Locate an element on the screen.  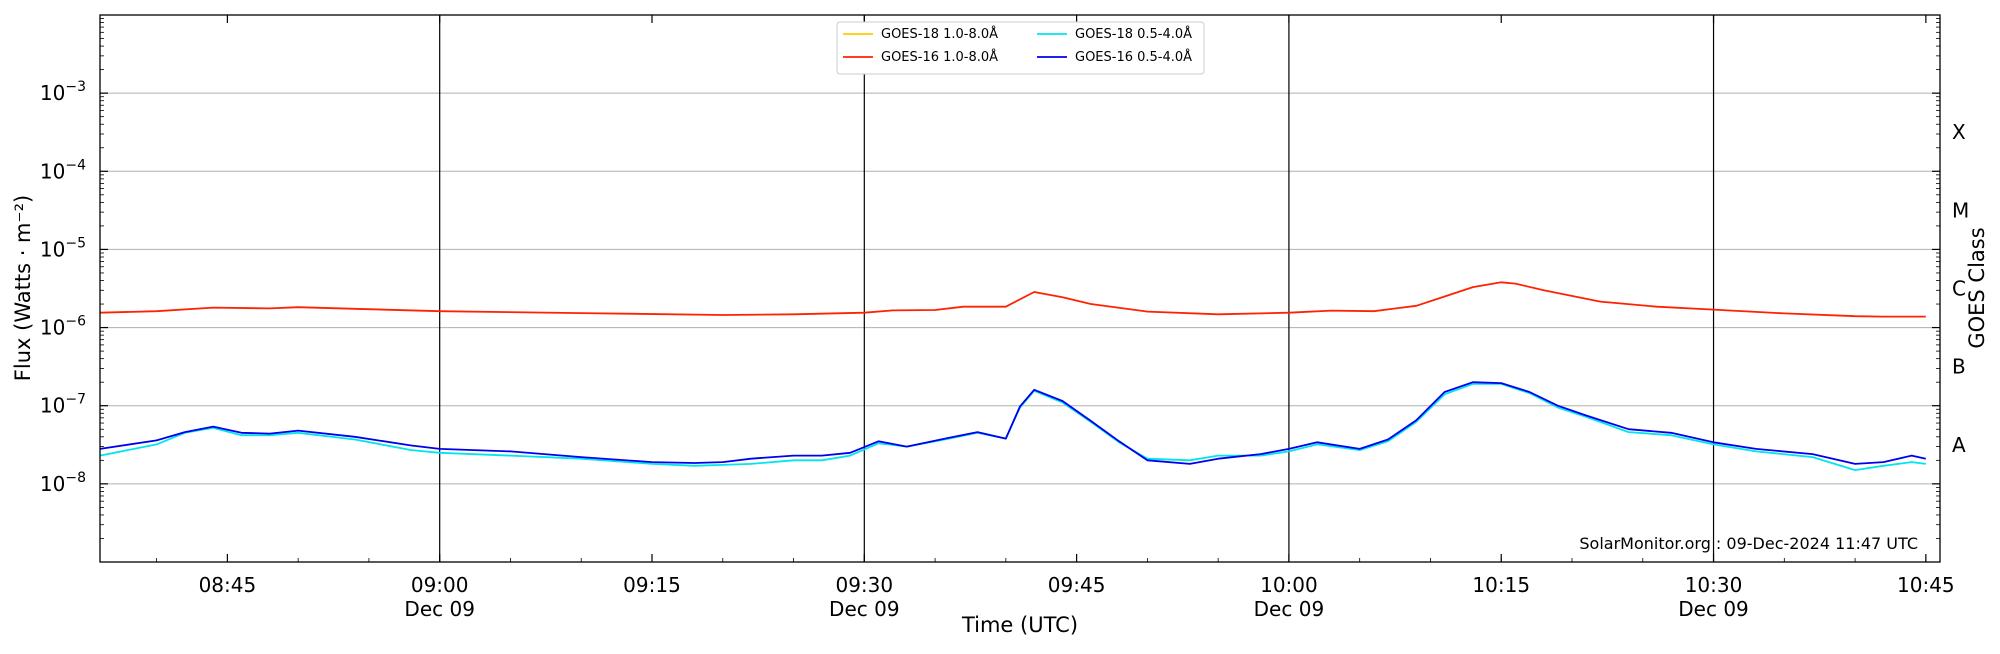
legend-box is located at coordinates (1020, 48).